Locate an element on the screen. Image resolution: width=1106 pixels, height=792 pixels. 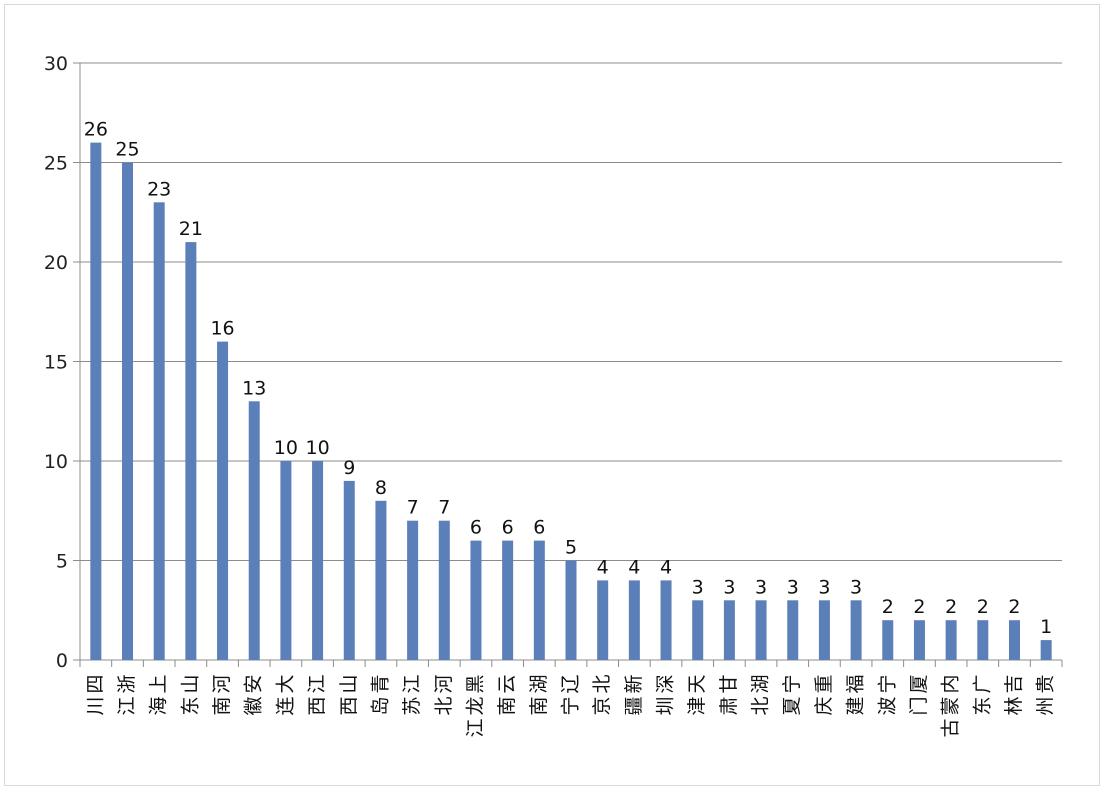
category-label: 上海 is located at coordinates (159, 694).